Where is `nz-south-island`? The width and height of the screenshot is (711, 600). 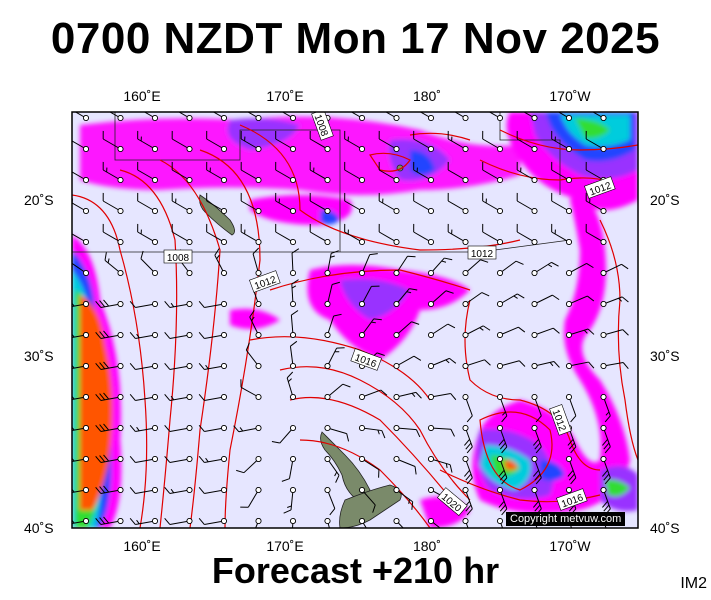
nz-south-island is located at coordinates (370, 506).